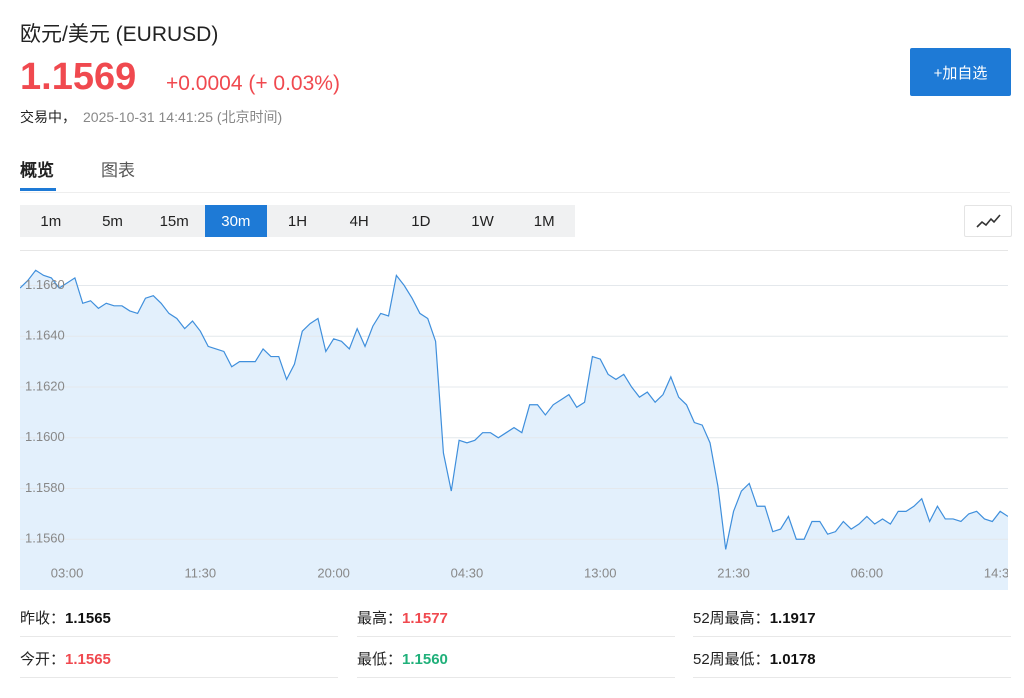  What do you see at coordinates (792, 618) in the screenshot?
I see `stat-value: 1.1917` at bounding box center [792, 618].